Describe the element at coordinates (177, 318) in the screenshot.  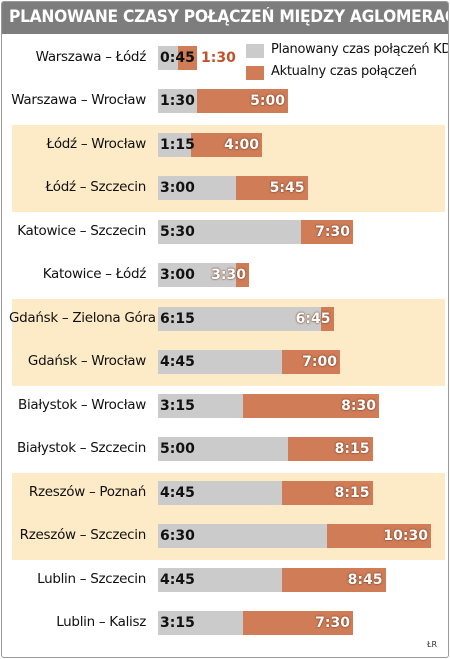
I see `value-label-planned: 6:15` at that location.